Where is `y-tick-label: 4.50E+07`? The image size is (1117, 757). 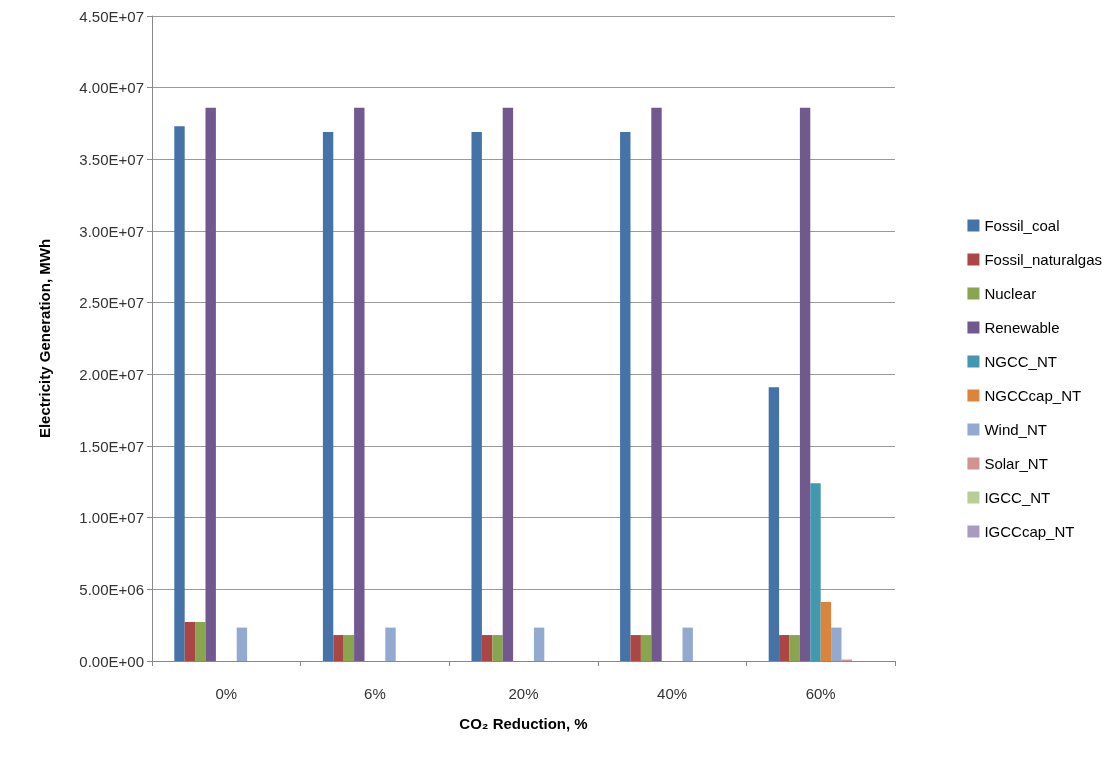
y-tick-label: 4.50E+07 is located at coordinates (111, 16).